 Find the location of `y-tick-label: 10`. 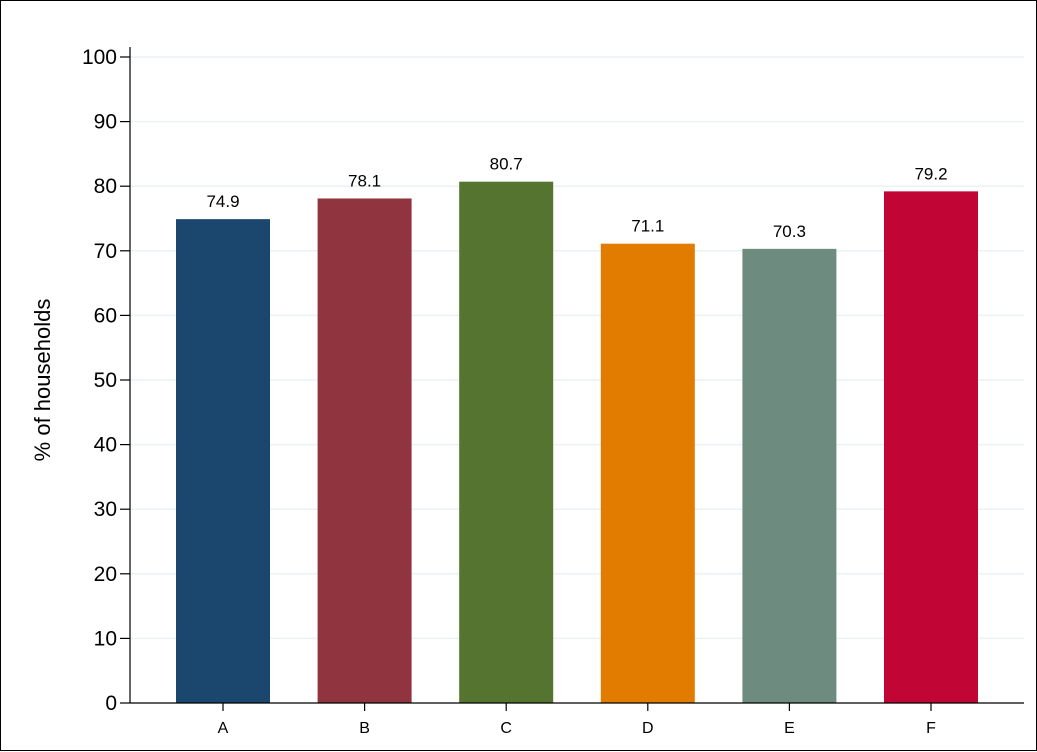

y-tick-label: 10 is located at coordinates (105, 638).